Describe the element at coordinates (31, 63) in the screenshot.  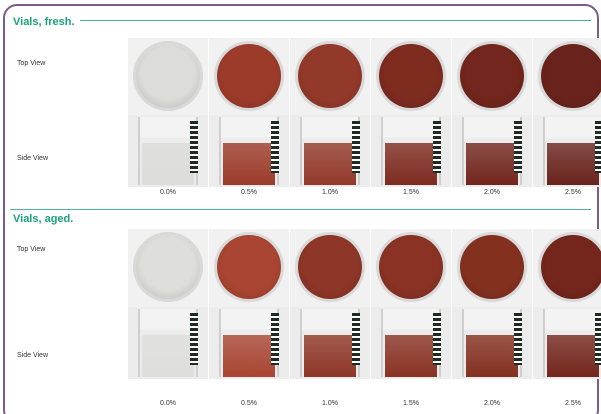
I see `top-view-label-fresh: Top View` at that location.